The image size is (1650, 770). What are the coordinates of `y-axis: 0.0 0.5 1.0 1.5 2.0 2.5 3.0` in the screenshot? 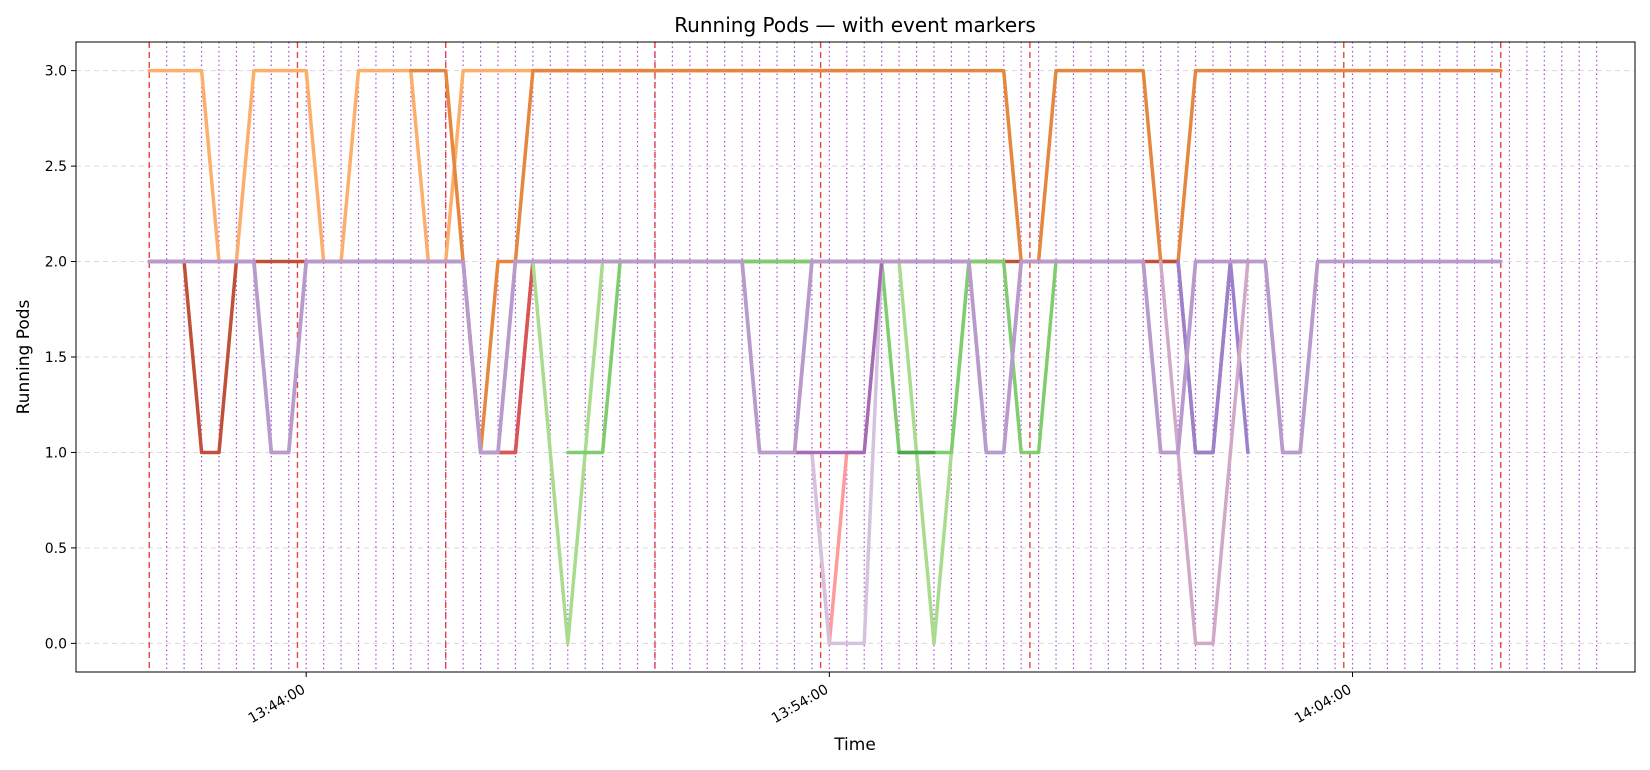 It's located at (60, 358).